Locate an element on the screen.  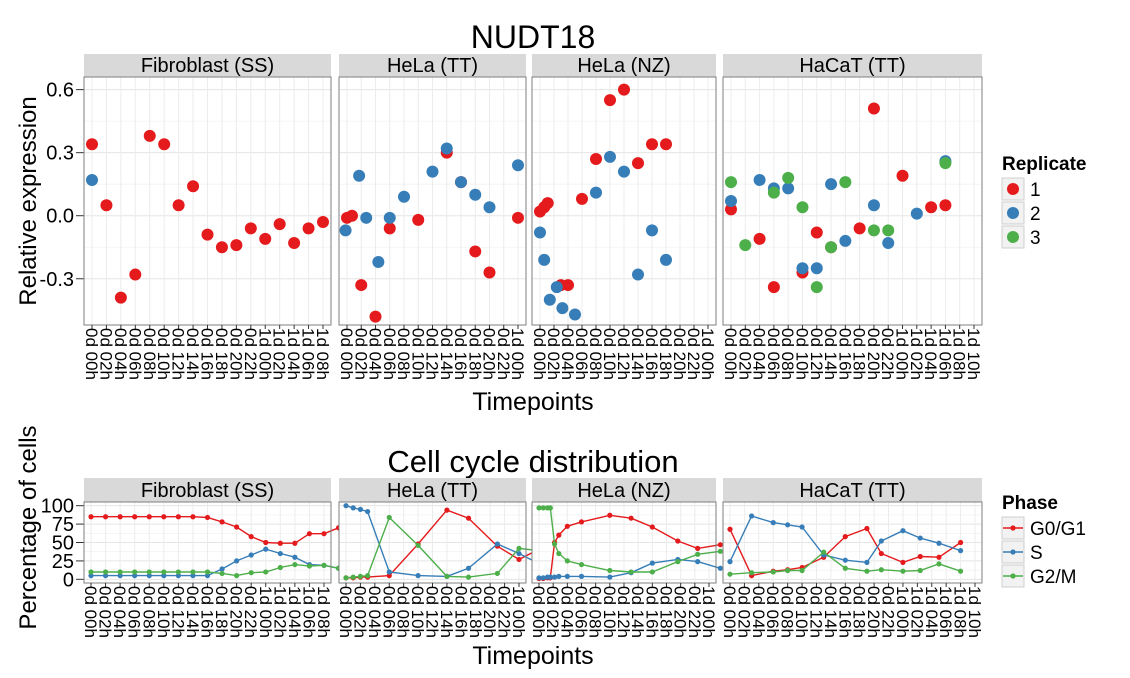
x-tick-label: 0d 02h is located at coordinates (744, 354).